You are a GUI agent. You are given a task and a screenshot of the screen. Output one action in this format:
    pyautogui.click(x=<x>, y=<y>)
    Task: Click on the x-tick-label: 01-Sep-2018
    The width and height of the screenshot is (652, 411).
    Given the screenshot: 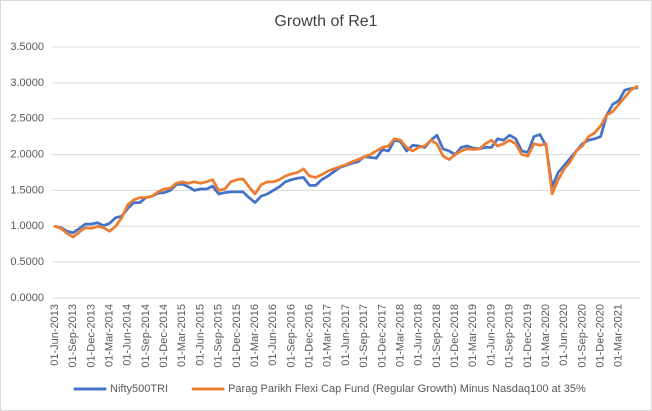 What is the action you would take?
    pyautogui.click(x=437, y=336)
    